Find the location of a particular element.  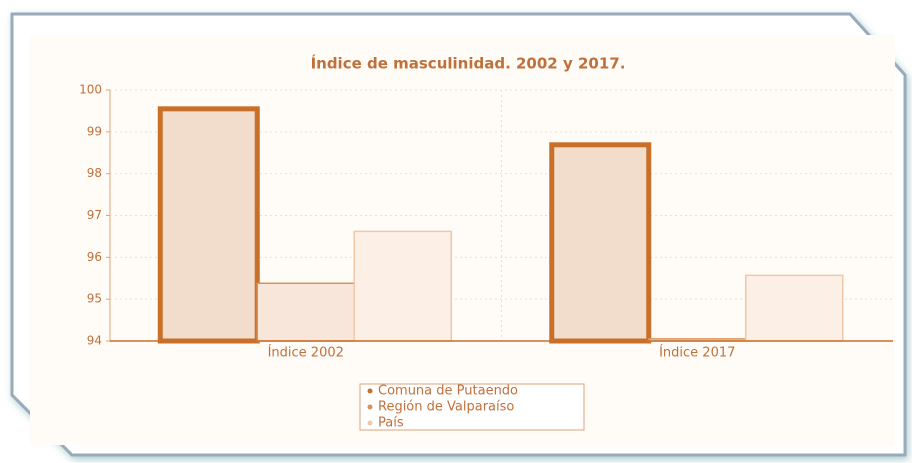

legend-label: País is located at coordinates (391, 423).